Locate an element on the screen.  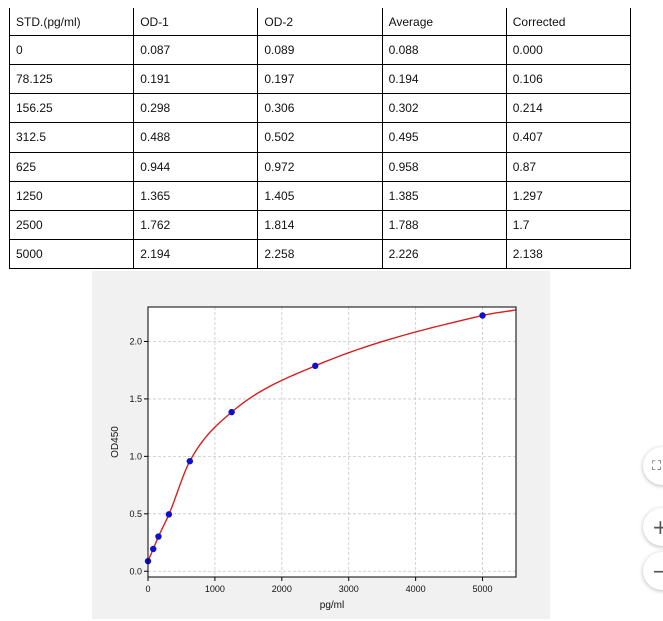
table-cell: 0.088 is located at coordinates (444, 50).